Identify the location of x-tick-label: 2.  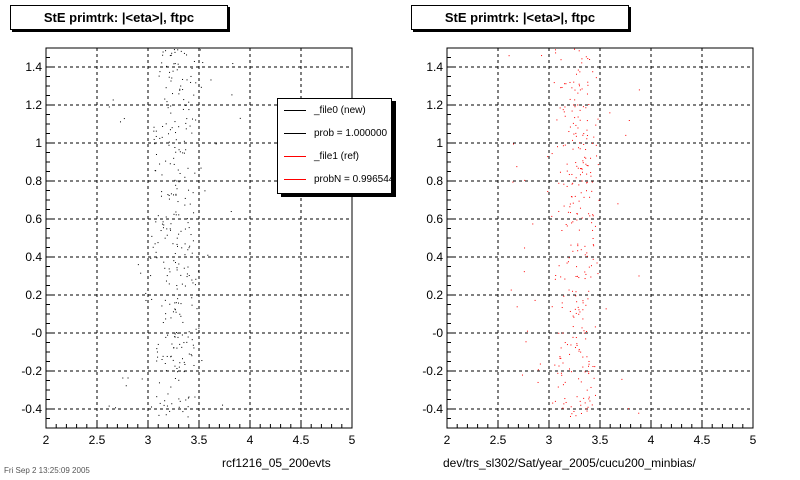
(46, 440).